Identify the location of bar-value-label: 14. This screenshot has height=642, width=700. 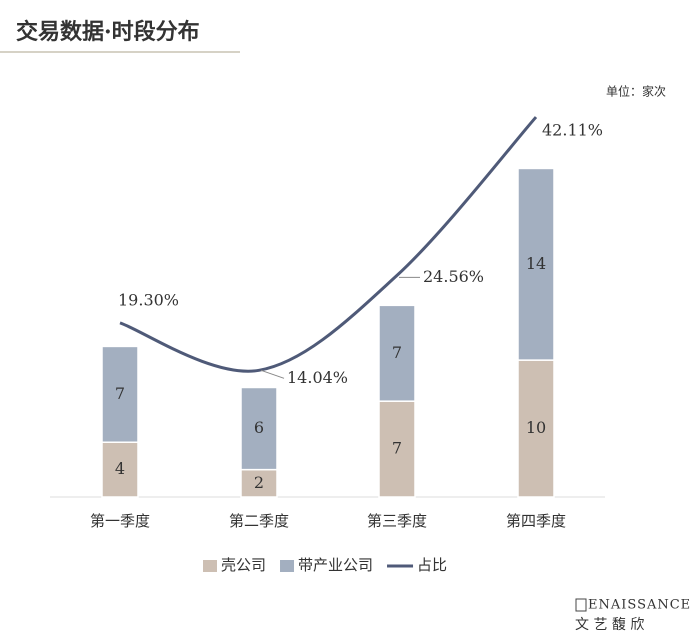
(536, 263).